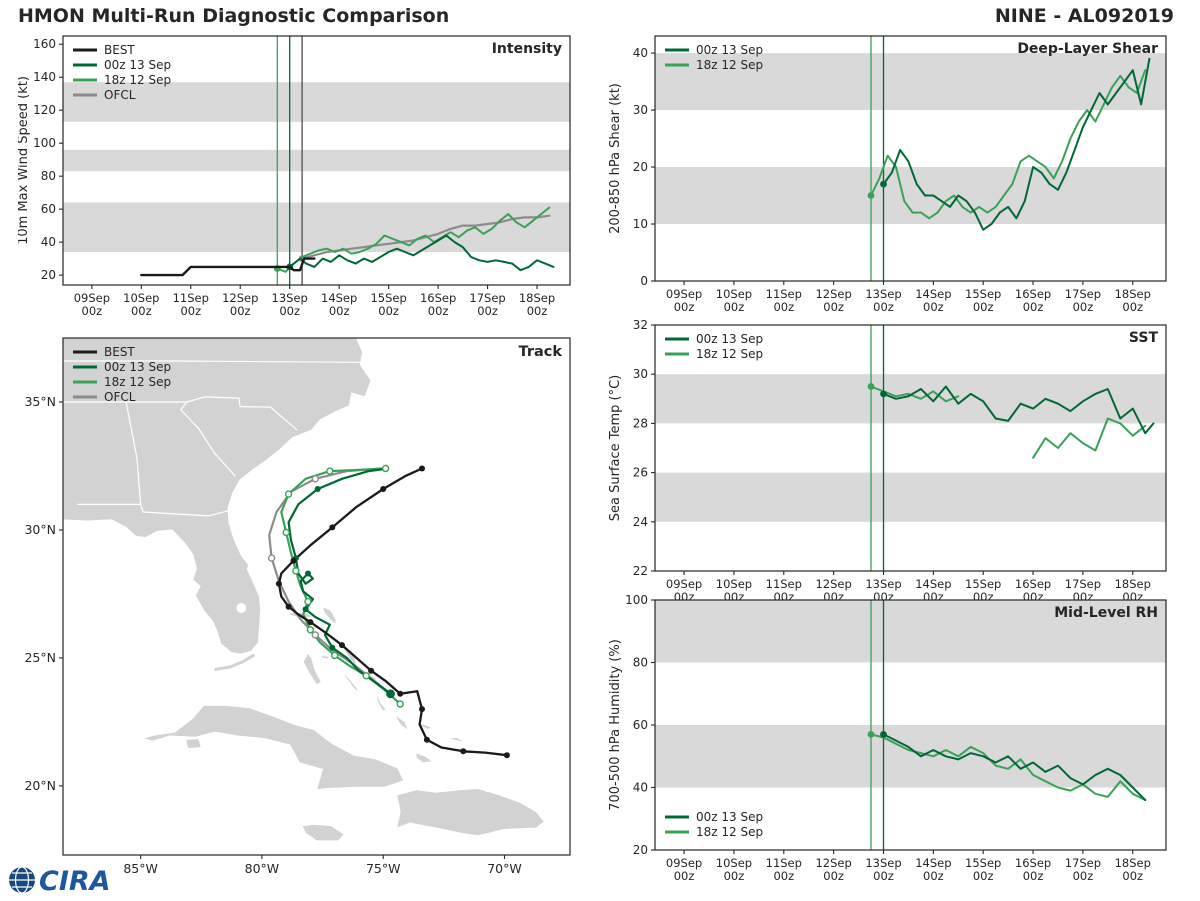 The height and width of the screenshot is (901, 1200). What do you see at coordinates (438, 304) in the screenshot?
I see `x-tick-label: 16Sep 00z` at bounding box center [438, 304].